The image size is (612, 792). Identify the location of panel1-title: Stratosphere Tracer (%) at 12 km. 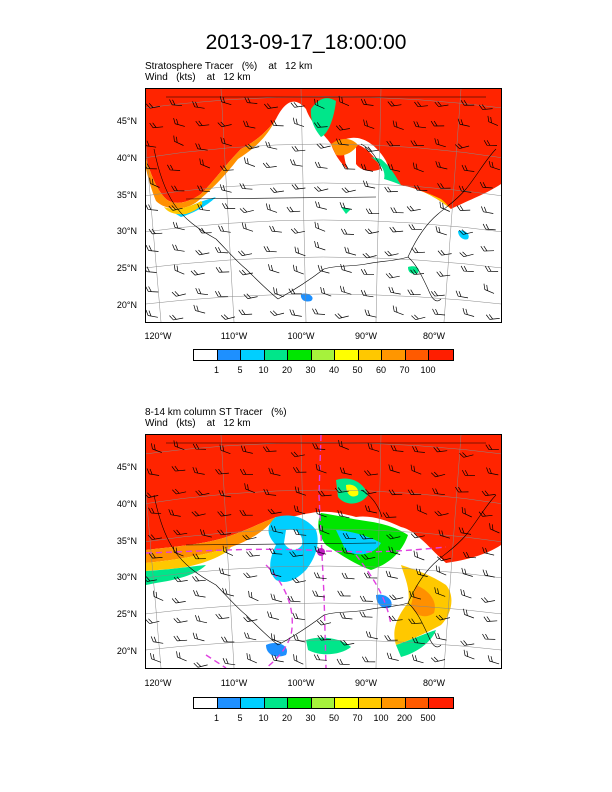
(229, 66).